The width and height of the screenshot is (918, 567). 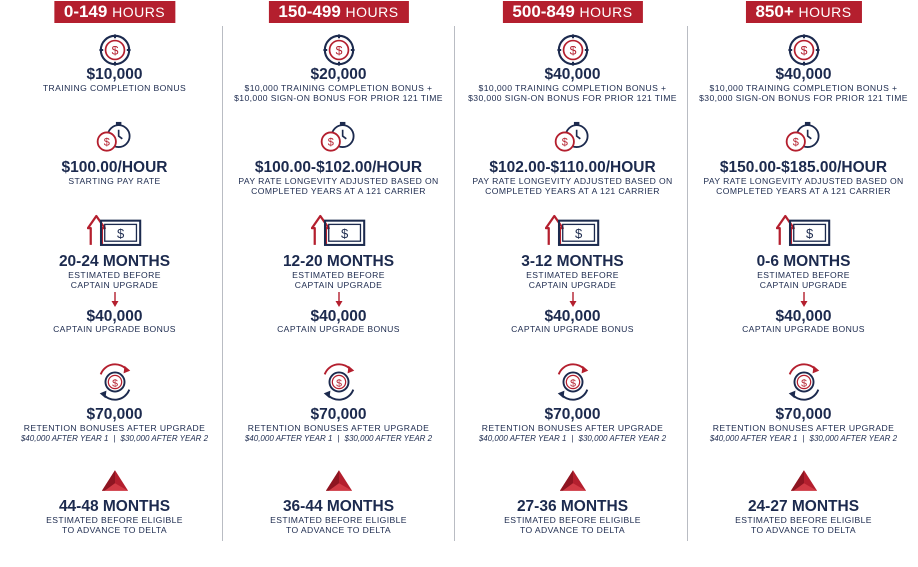 What do you see at coordinates (85, 11) in the screenshot?
I see `hours-range-value: 0-149` at bounding box center [85, 11].